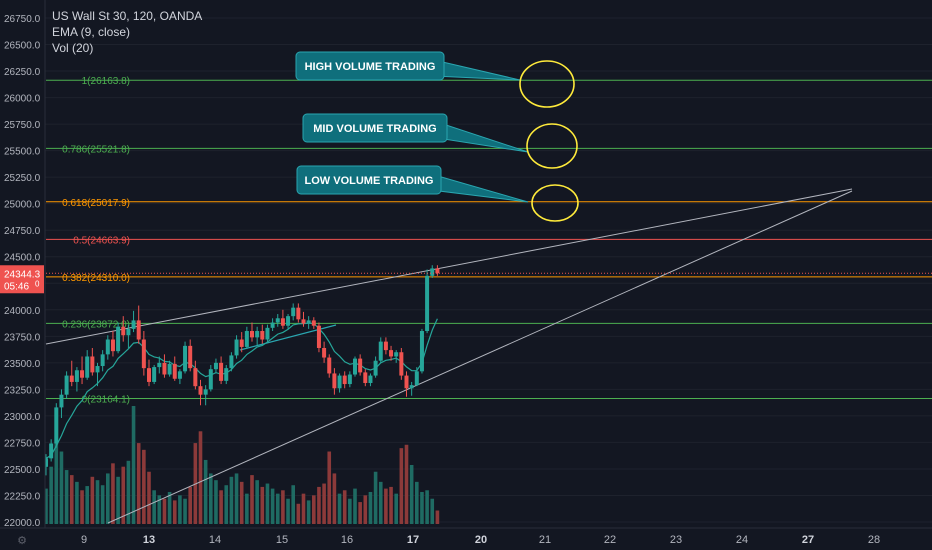  I want to click on highlight-circles, so click(549, 141).